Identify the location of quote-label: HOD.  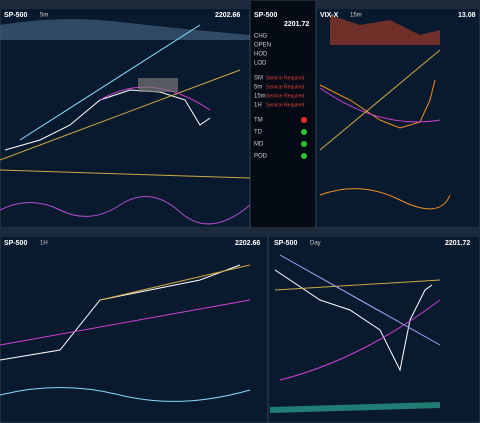
(261, 55).